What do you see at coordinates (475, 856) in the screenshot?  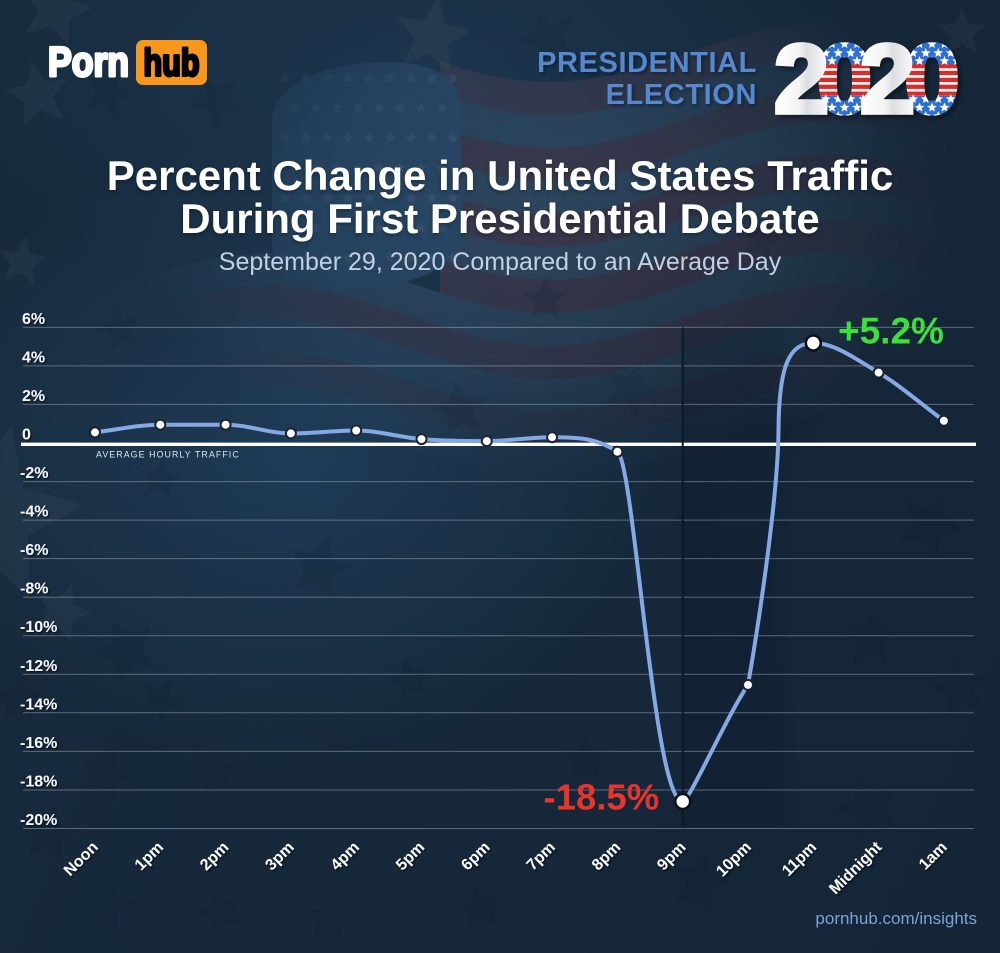 I see `svg-text: 6pm` at bounding box center [475, 856].